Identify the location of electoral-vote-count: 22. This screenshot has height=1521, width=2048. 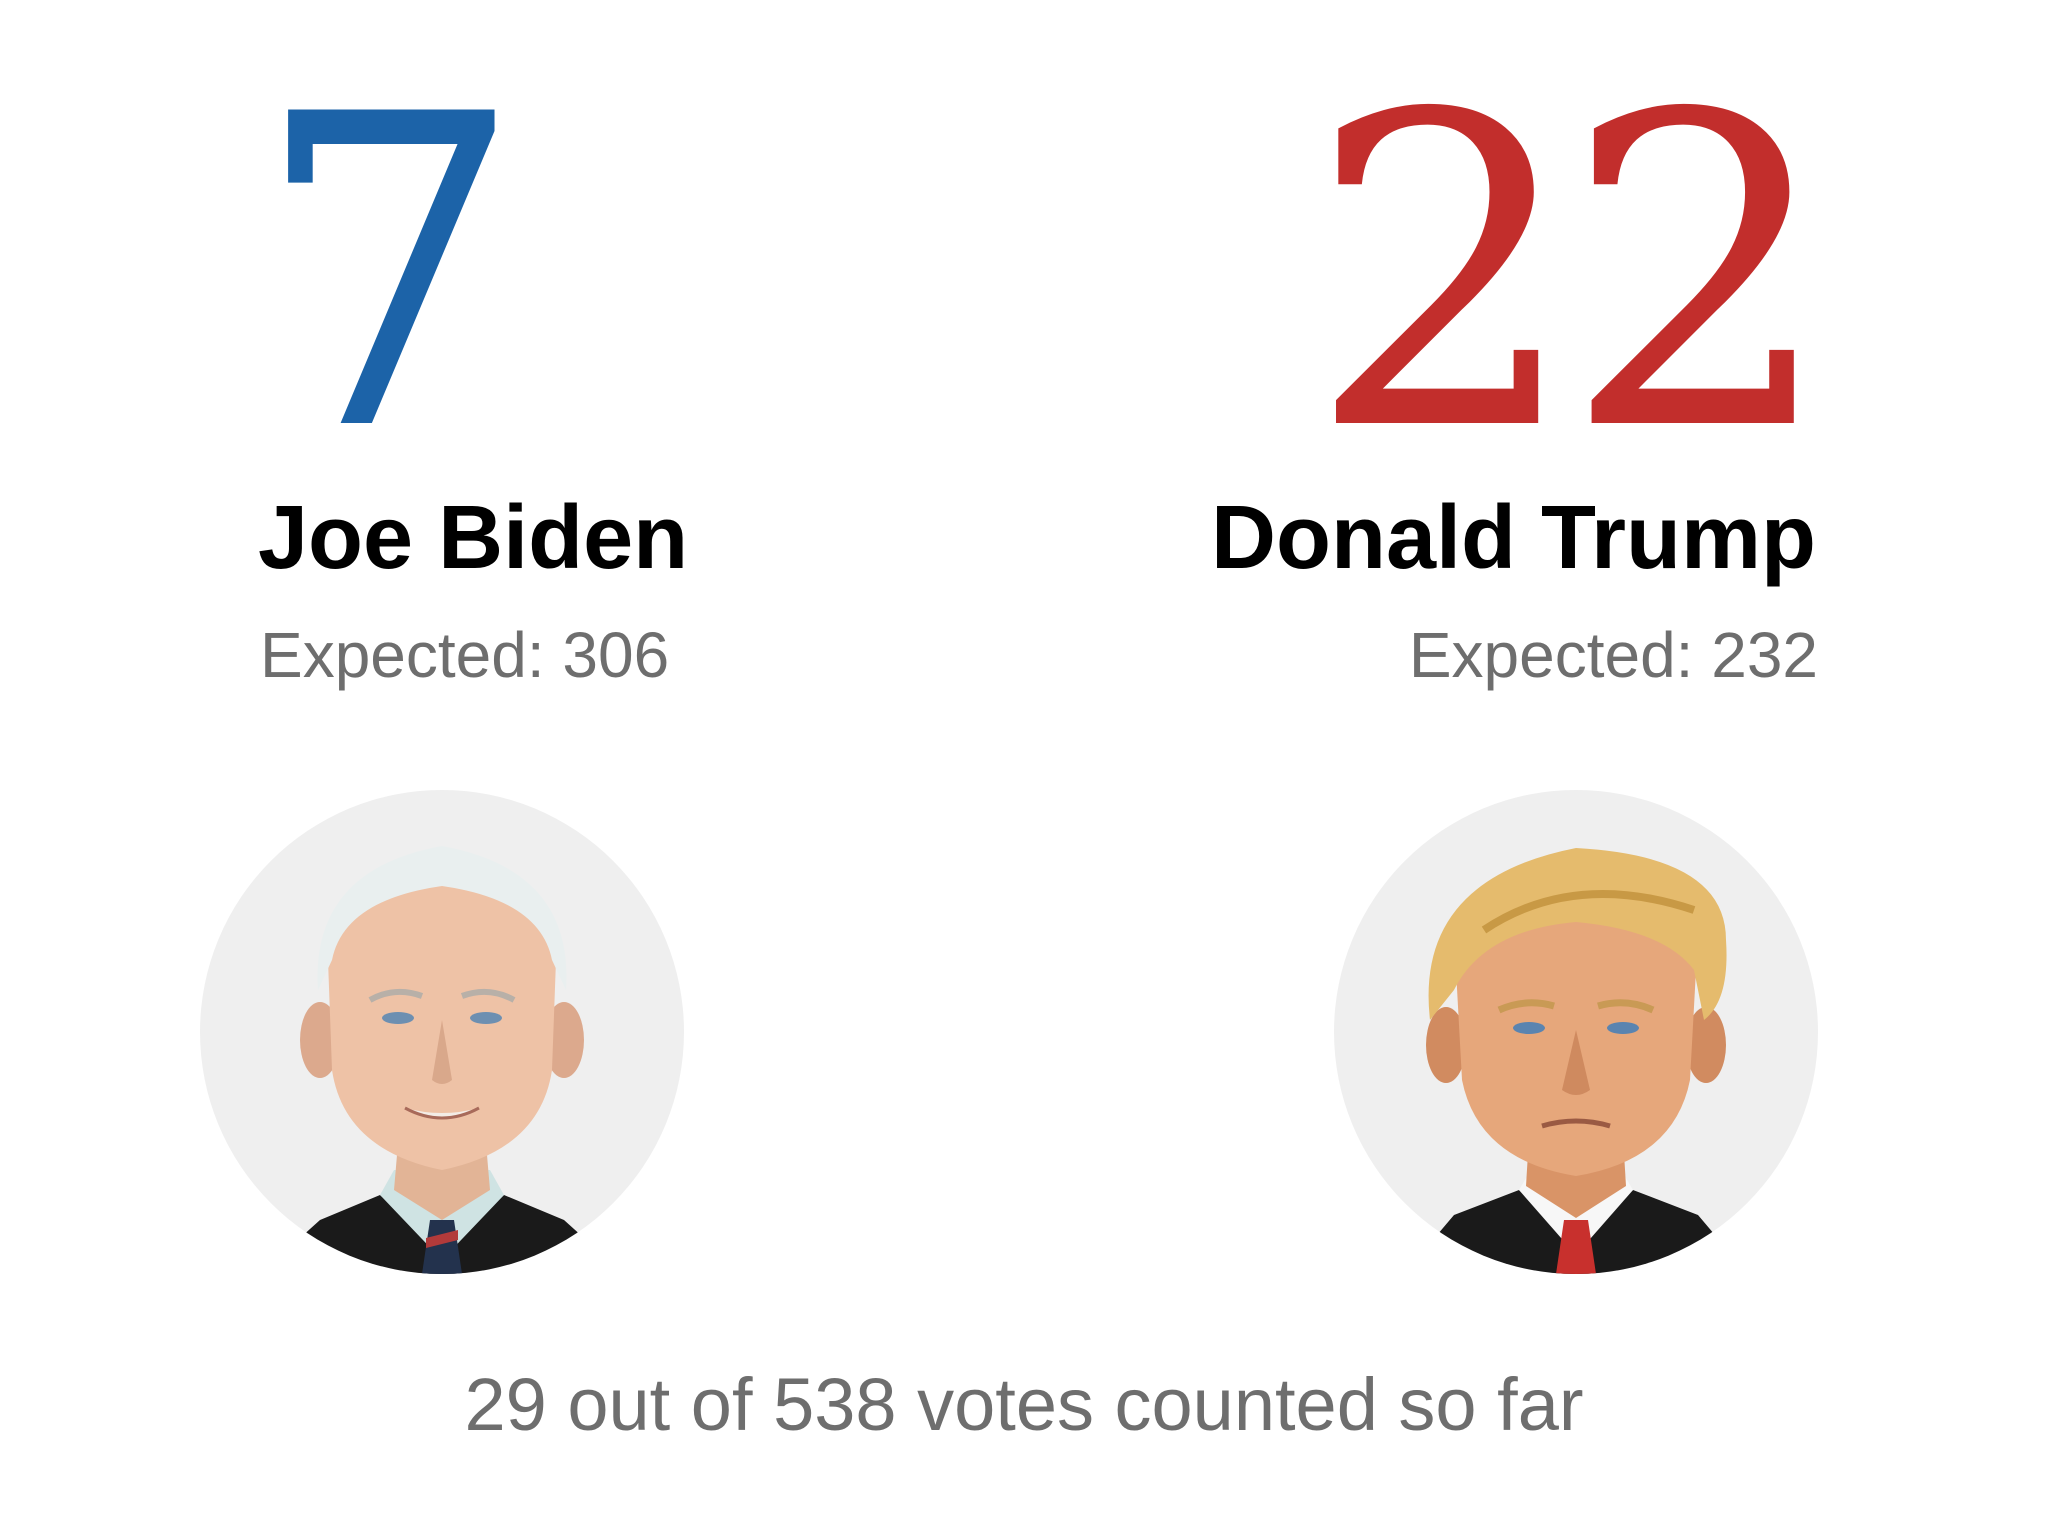
(1571, 275).